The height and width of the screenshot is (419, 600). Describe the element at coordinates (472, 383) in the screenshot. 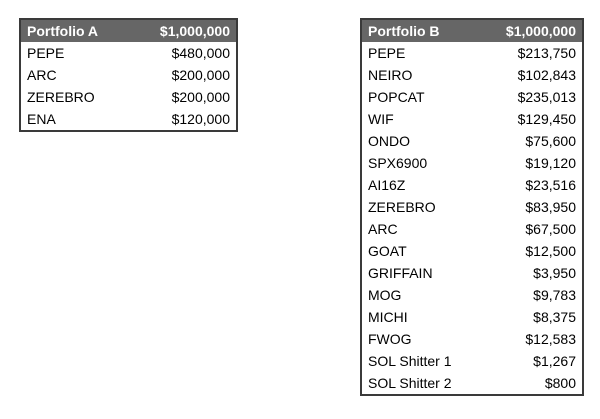

I see `table-row: SOL Shitter 2 $800` at that location.